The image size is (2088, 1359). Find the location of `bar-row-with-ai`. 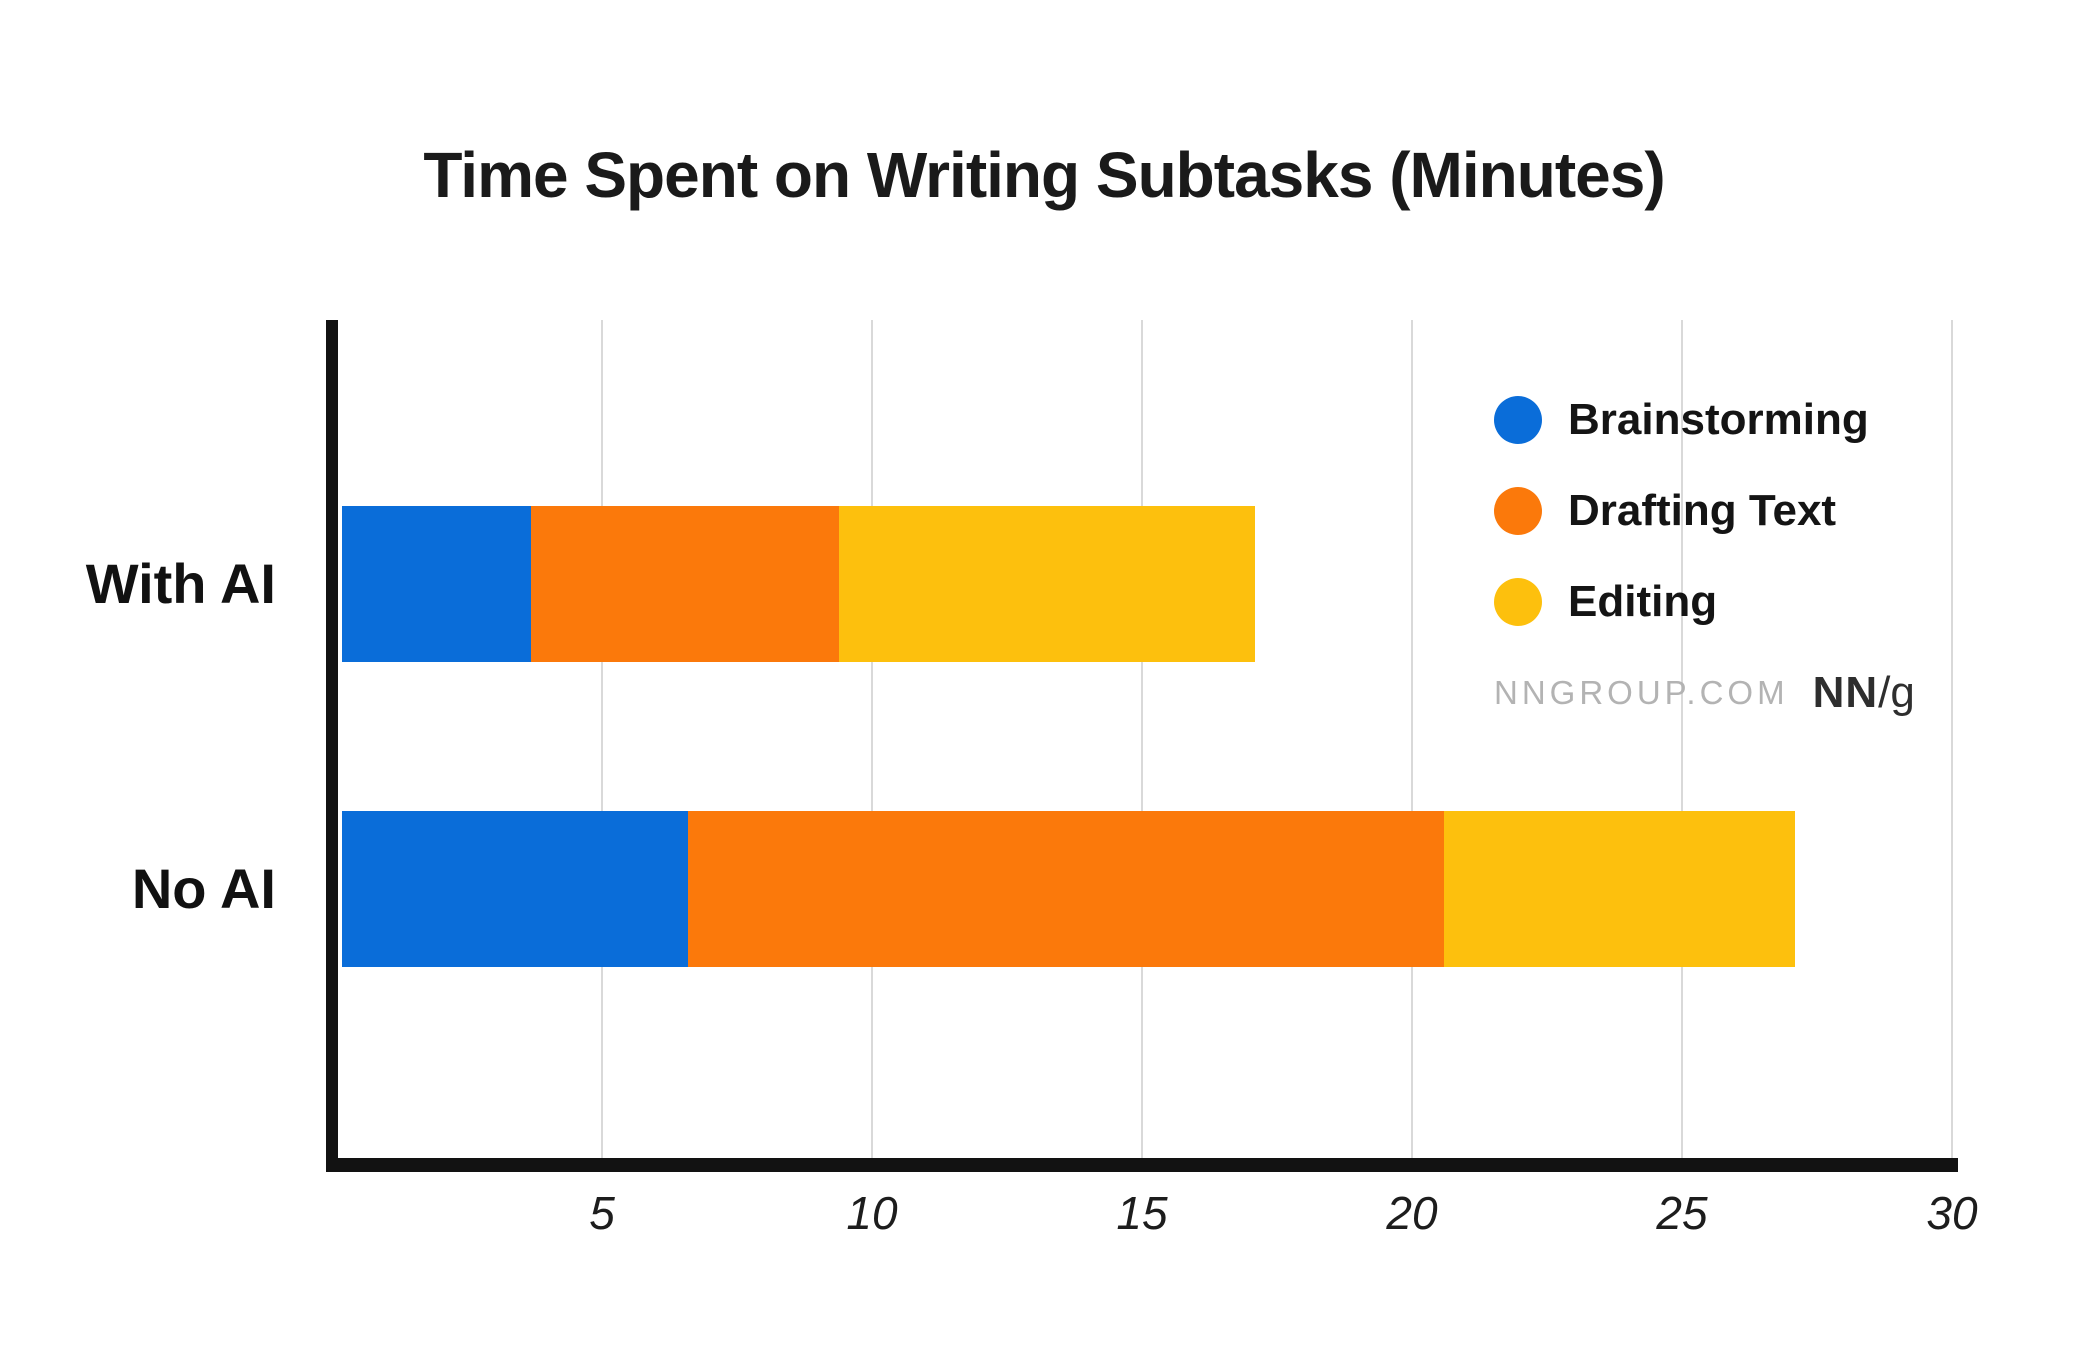

bar-row-with-ai is located at coordinates (1142, 584).